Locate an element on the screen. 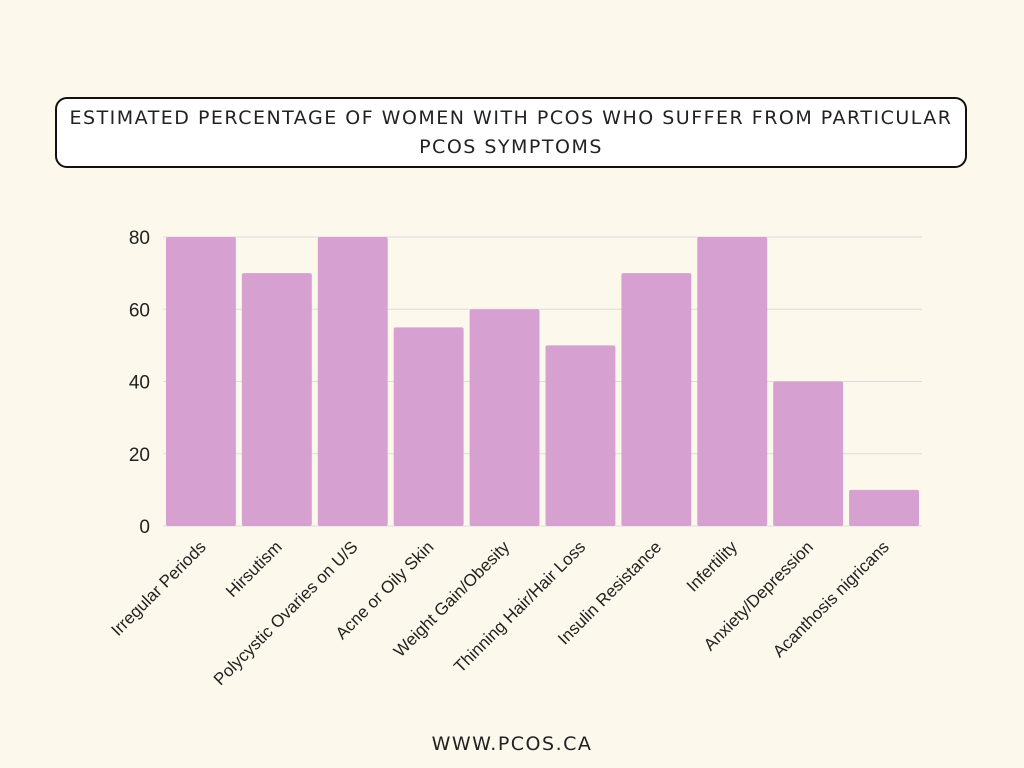  y-axis-tick-labels: 0 20 40 60 80 is located at coordinates (139, 383).